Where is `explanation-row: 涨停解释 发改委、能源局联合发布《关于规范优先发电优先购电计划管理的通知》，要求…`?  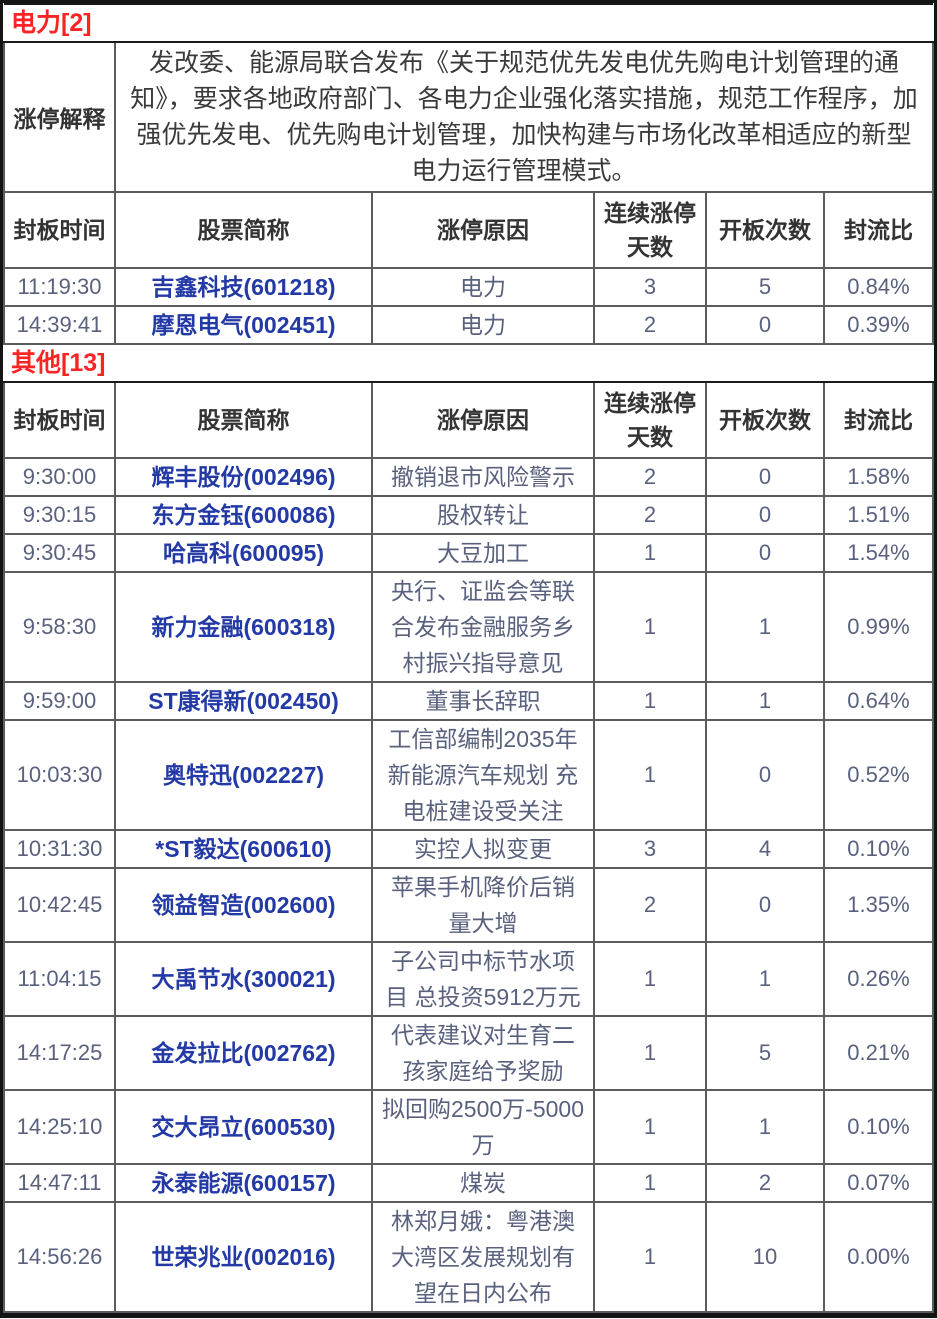 explanation-row: 涨停解释 发改委、能源局联合发布《关于规范优先发电优先购电计划管理的通知》，要求… is located at coordinates (468, 117).